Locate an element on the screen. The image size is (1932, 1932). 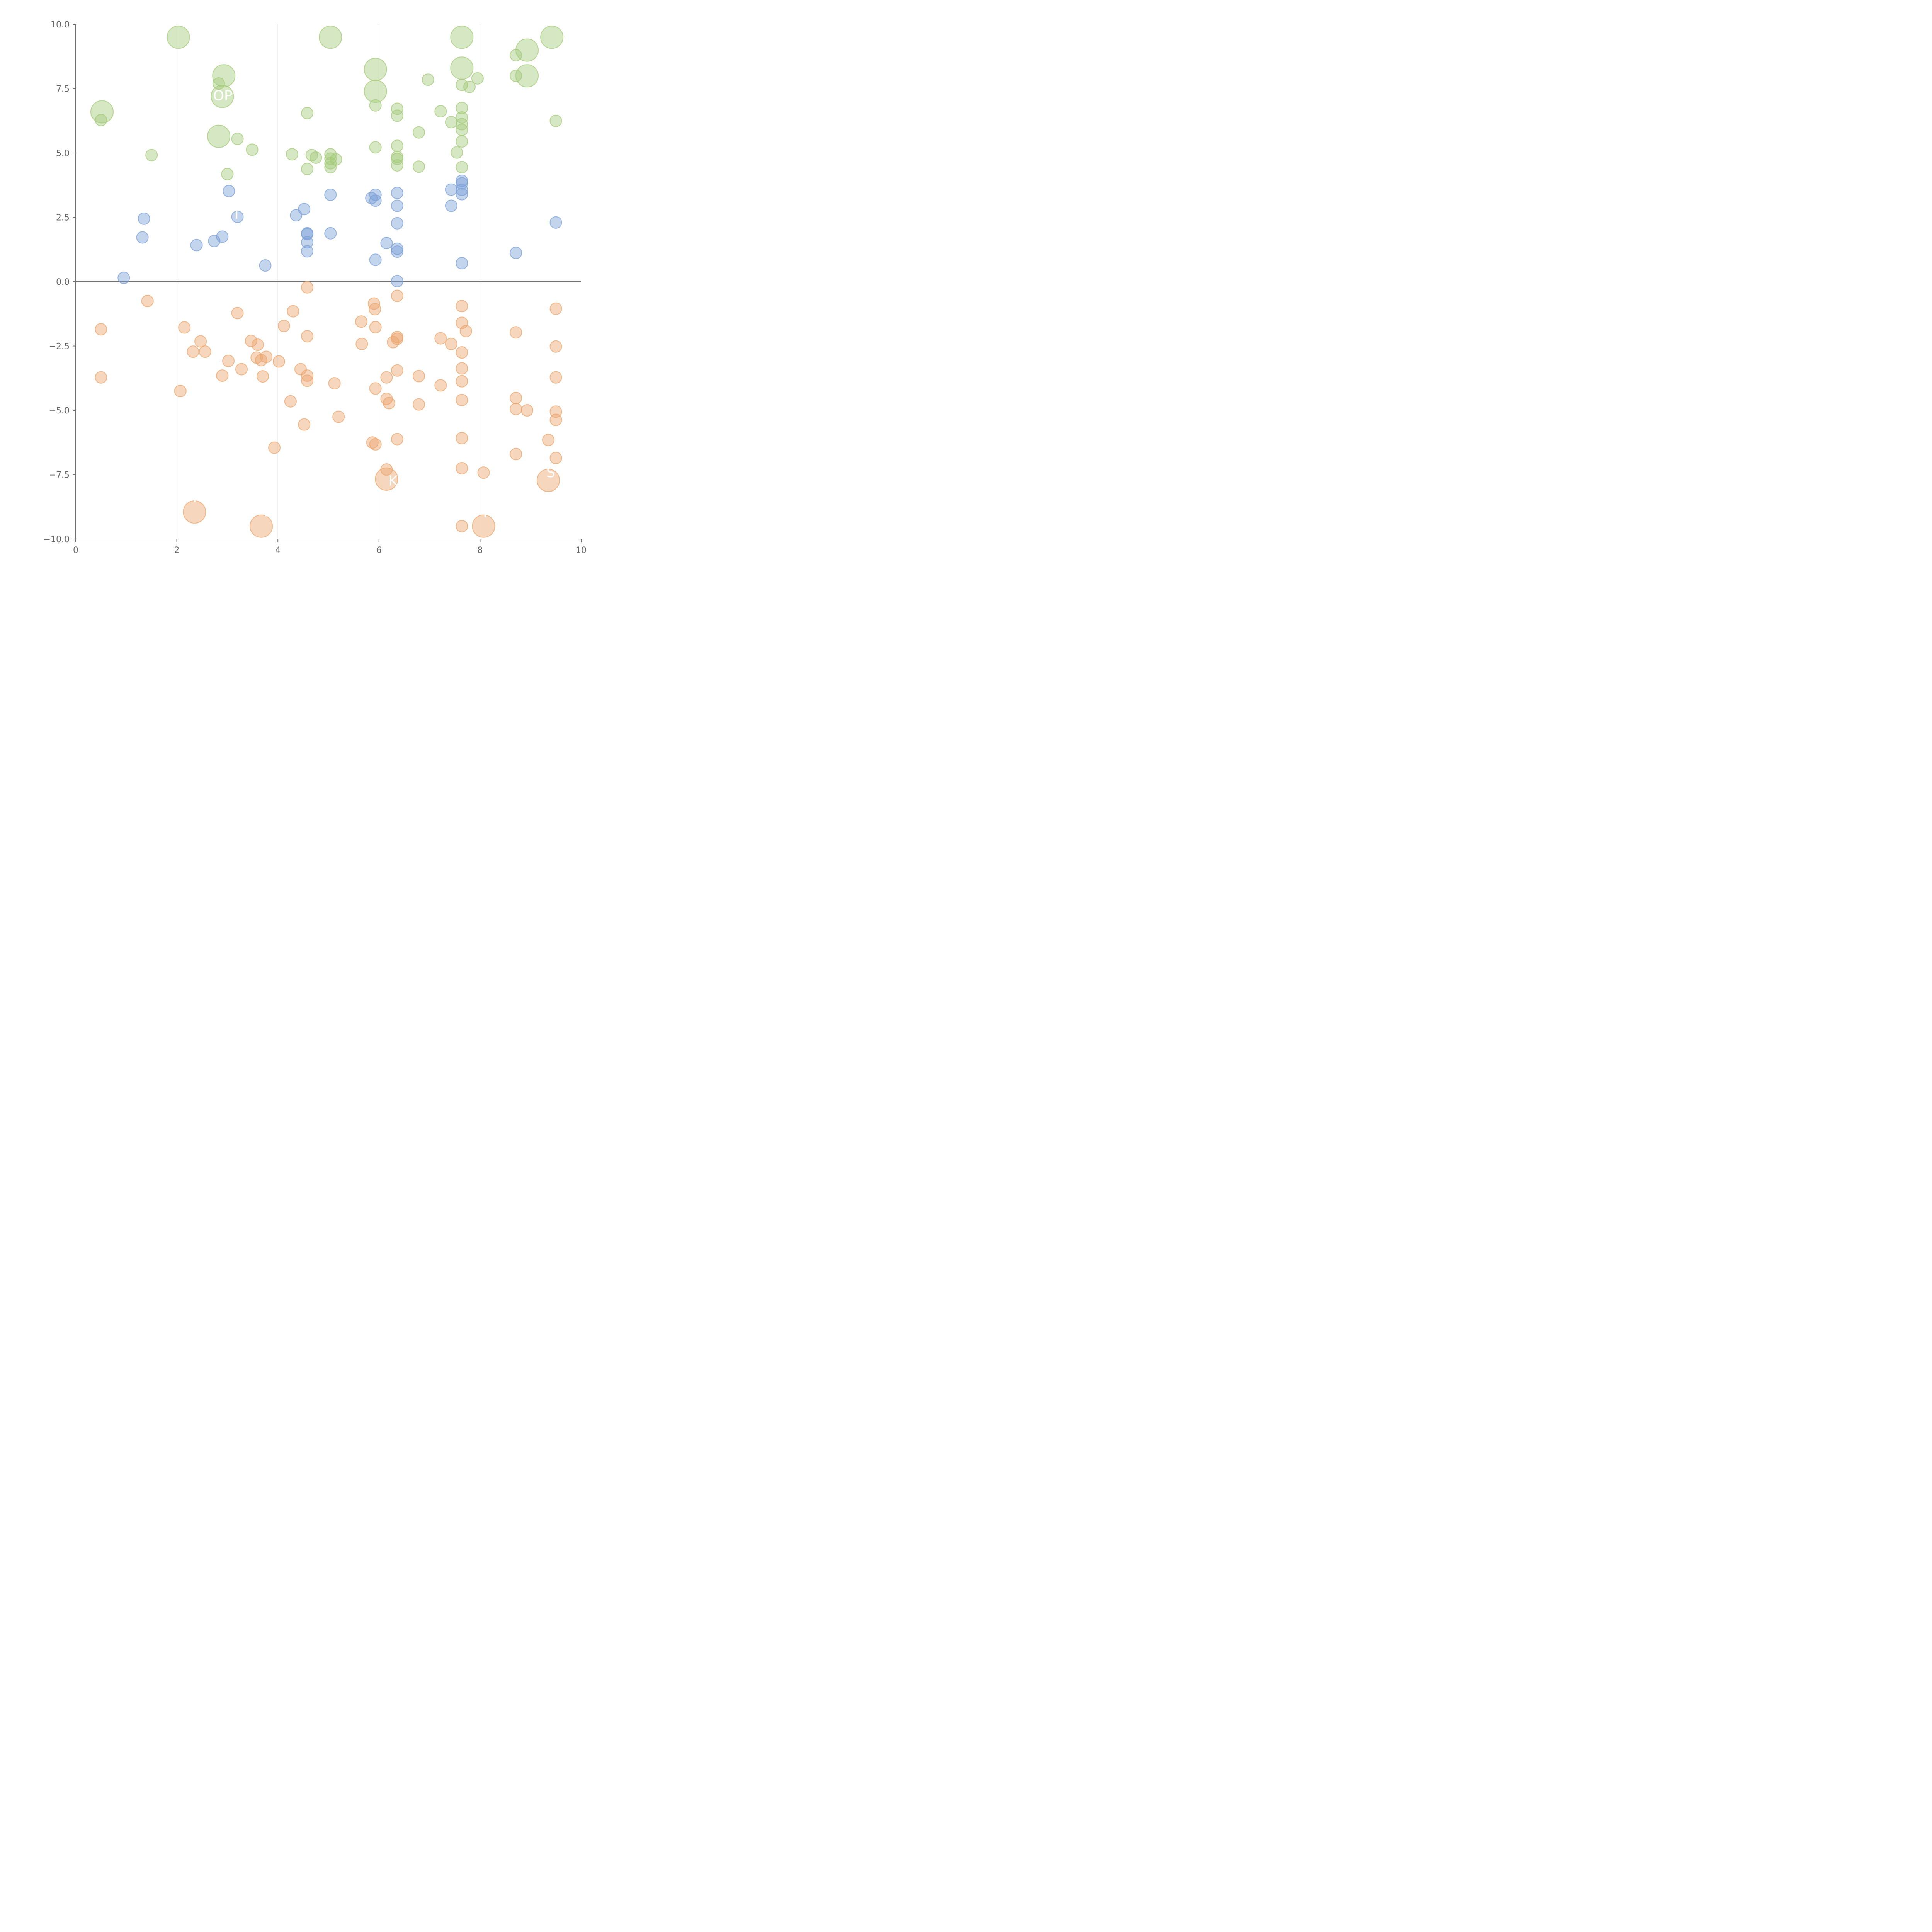
y-tick-label: −2.5 is located at coordinates (60, 347).